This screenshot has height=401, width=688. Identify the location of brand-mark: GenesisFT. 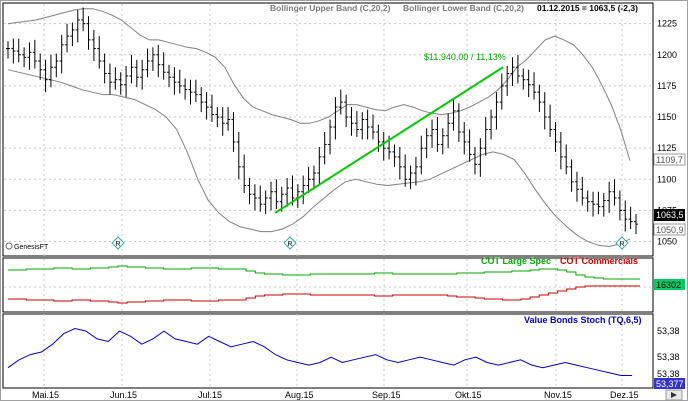
(27, 246).